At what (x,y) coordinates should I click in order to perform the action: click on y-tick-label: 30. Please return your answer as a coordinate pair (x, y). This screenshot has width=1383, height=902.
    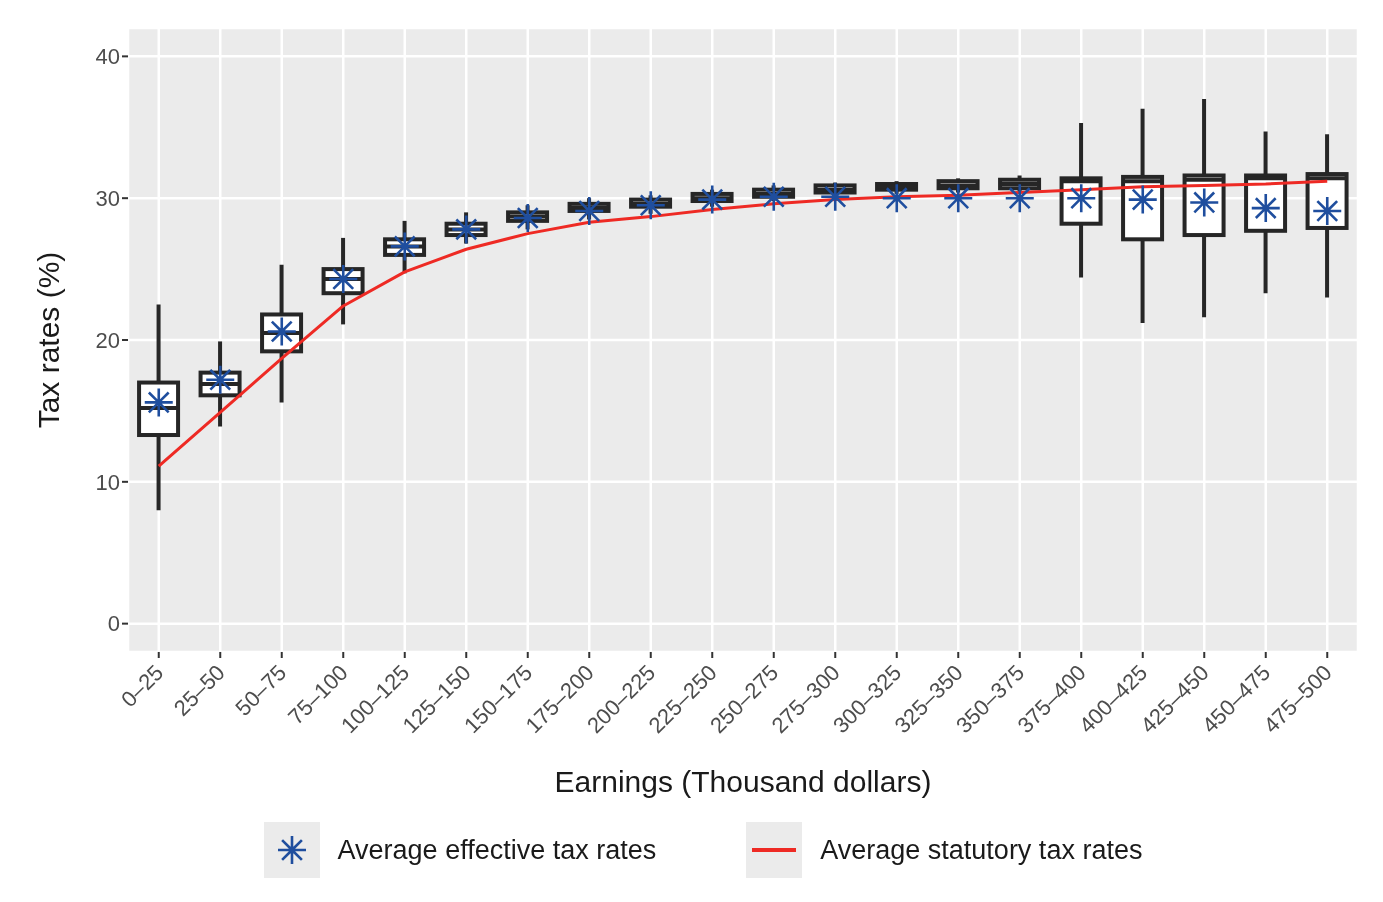
    Looking at the image, I should click on (107, 198).